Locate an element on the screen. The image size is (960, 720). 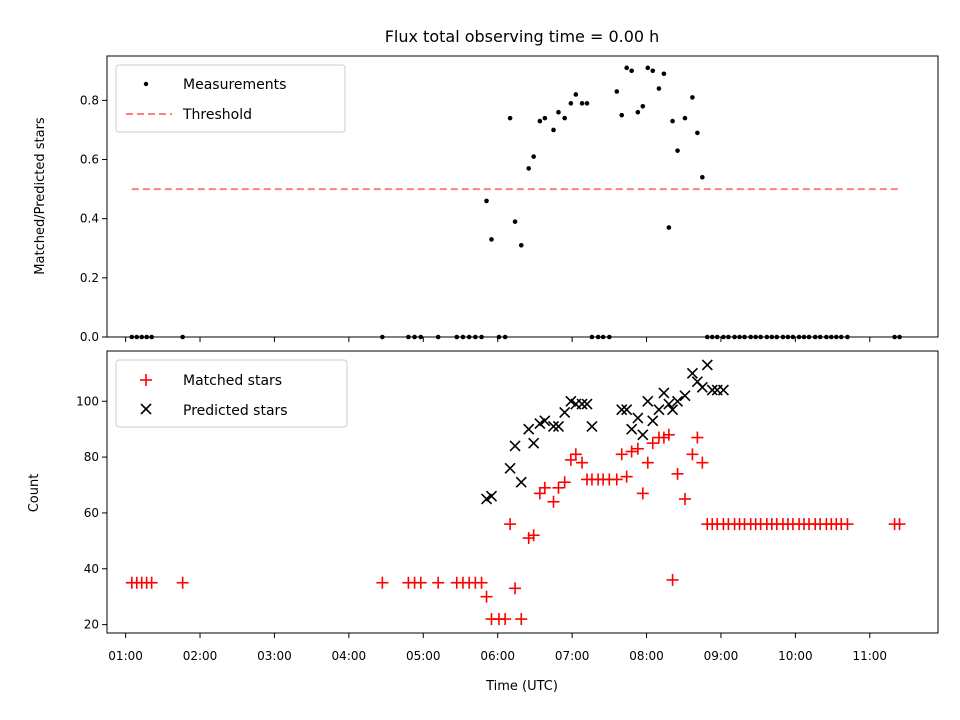
bottom-xtick-label: 10:00 is located at coordinates (795, 656).